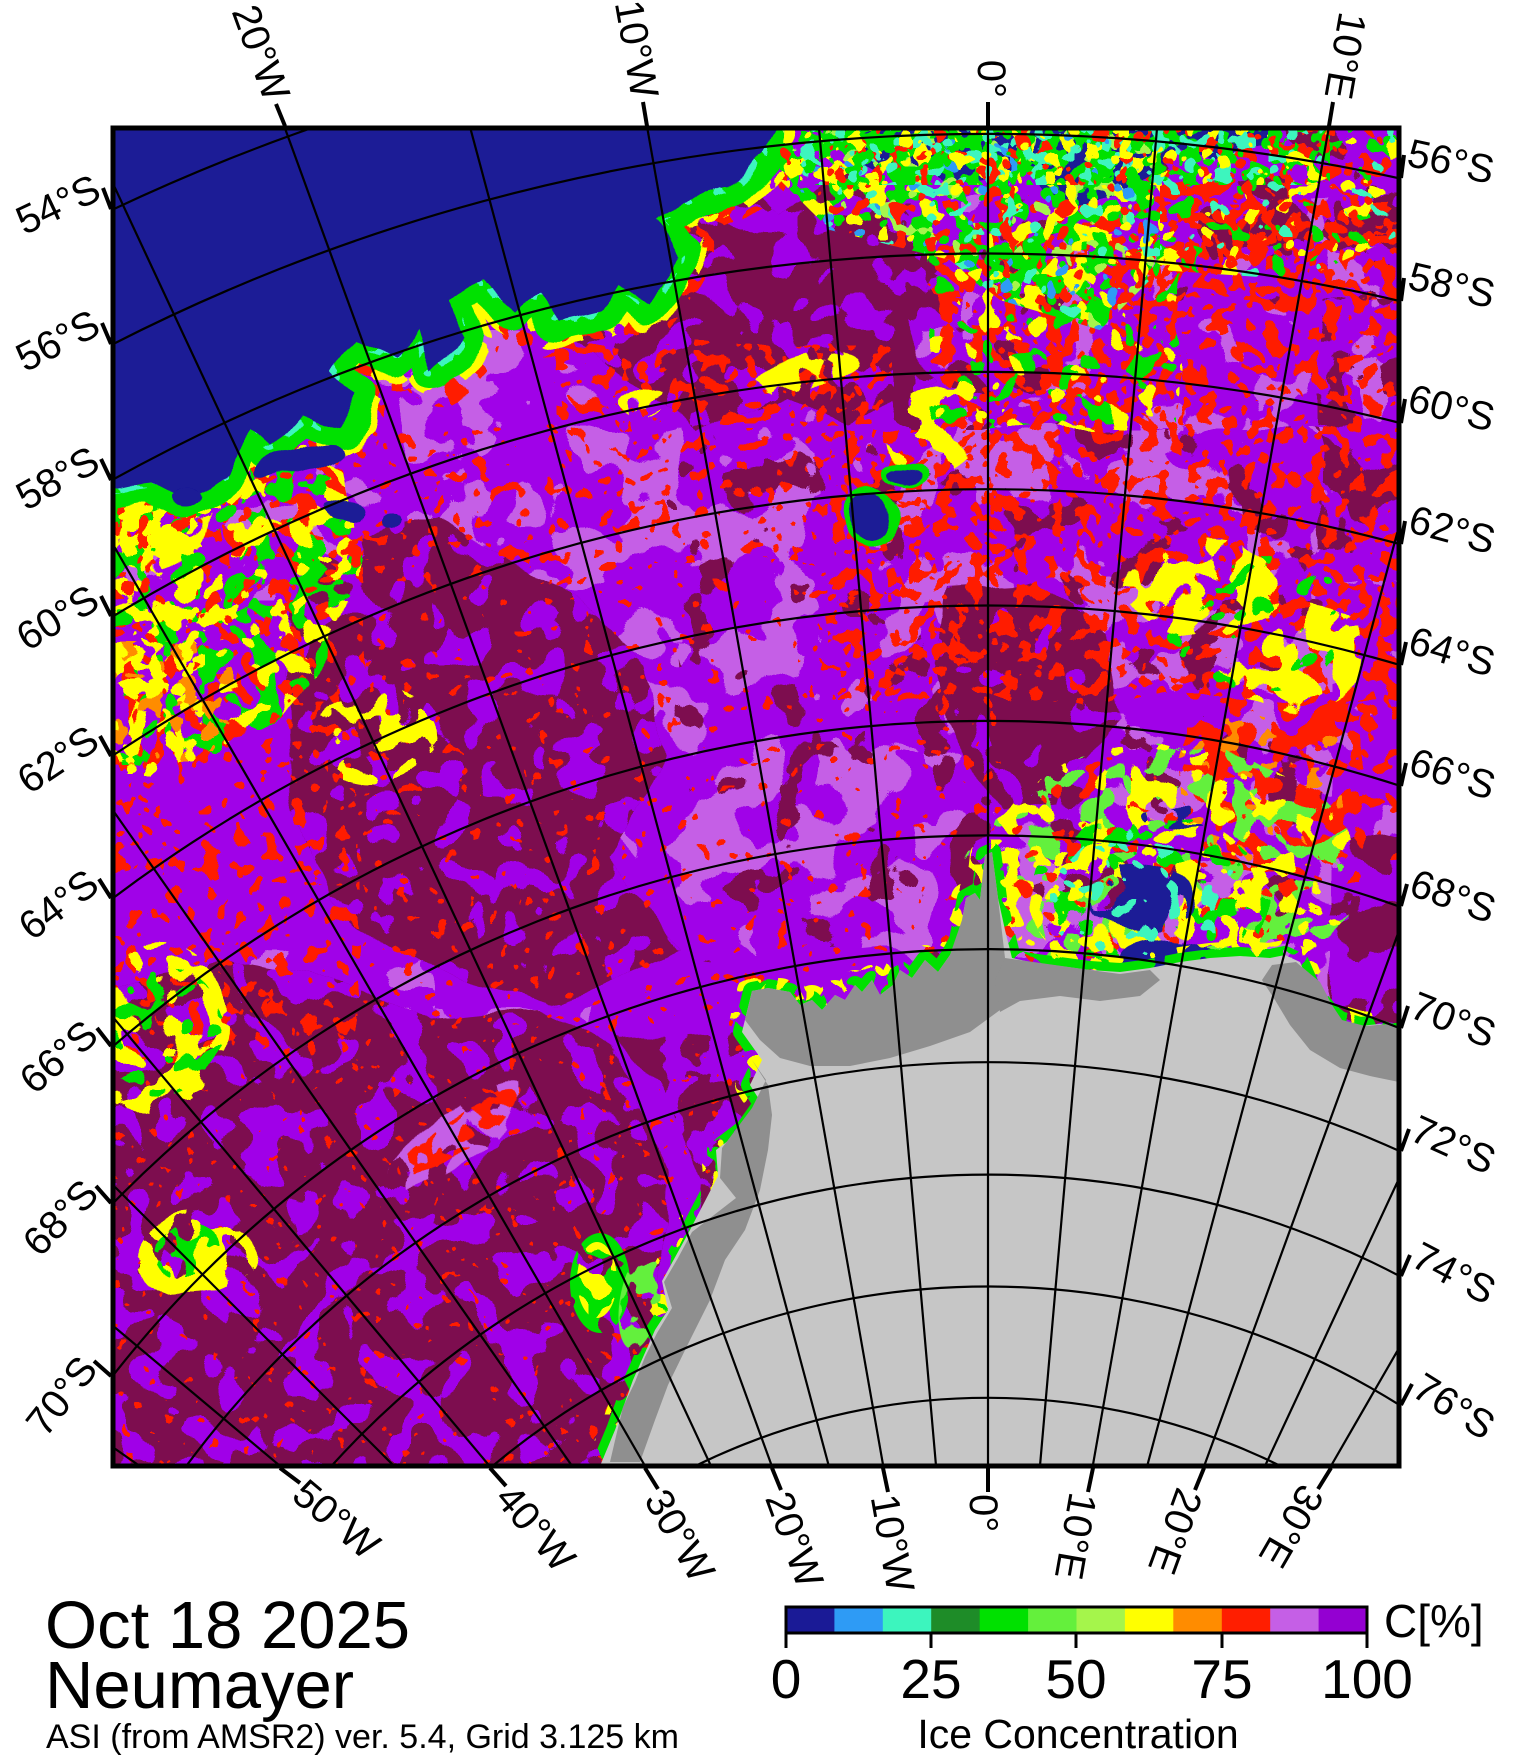  What do you see at coordinates (199, 1685) in the screenshot?
I see `svg-text: Neumayer` at bounding box center [199, 1685].